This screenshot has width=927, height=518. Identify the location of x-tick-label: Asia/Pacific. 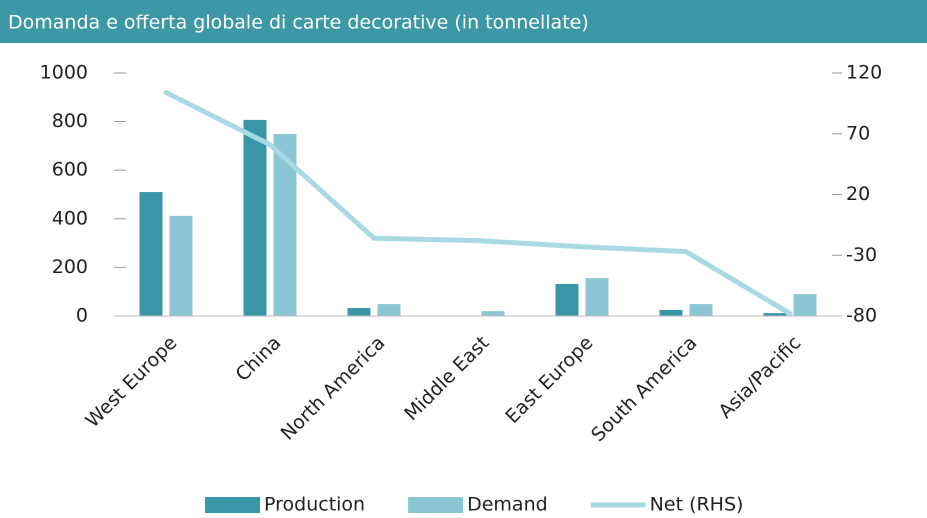
(759, 377).